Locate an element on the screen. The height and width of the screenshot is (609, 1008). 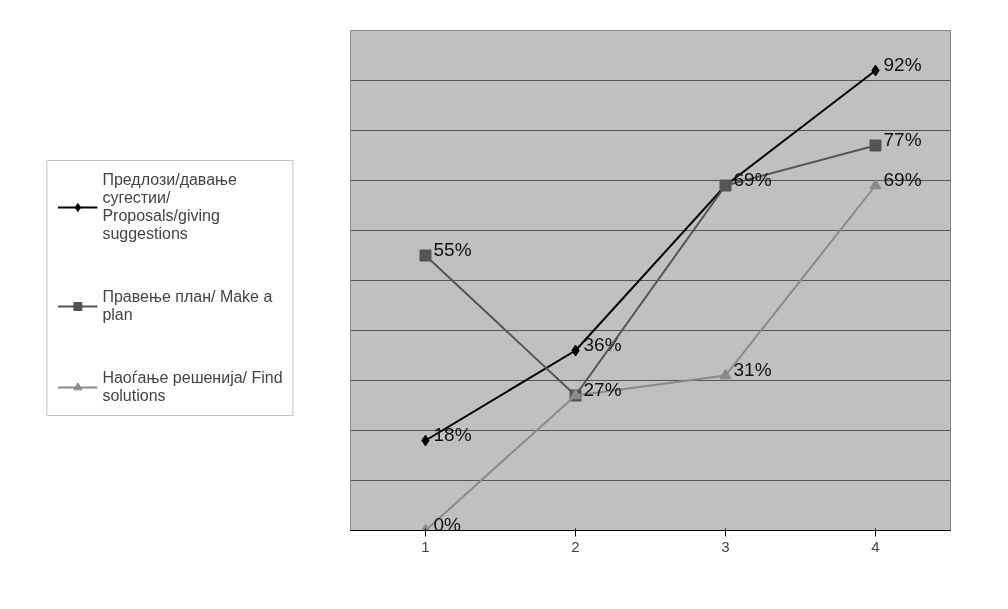
x-tick-label: 1 is located at coordinates (425, 546).